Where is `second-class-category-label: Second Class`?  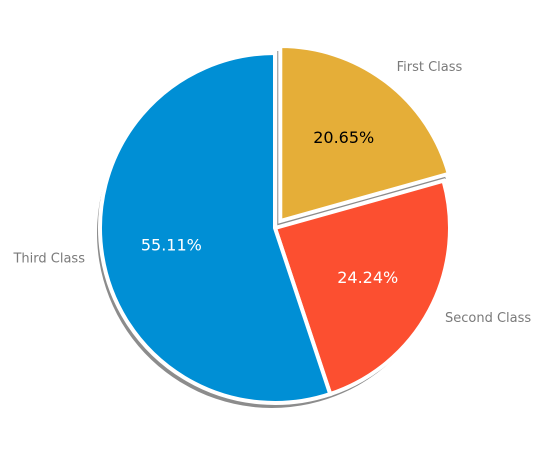
second-class-category-label: Second Class is located at coordinates (488, 318).